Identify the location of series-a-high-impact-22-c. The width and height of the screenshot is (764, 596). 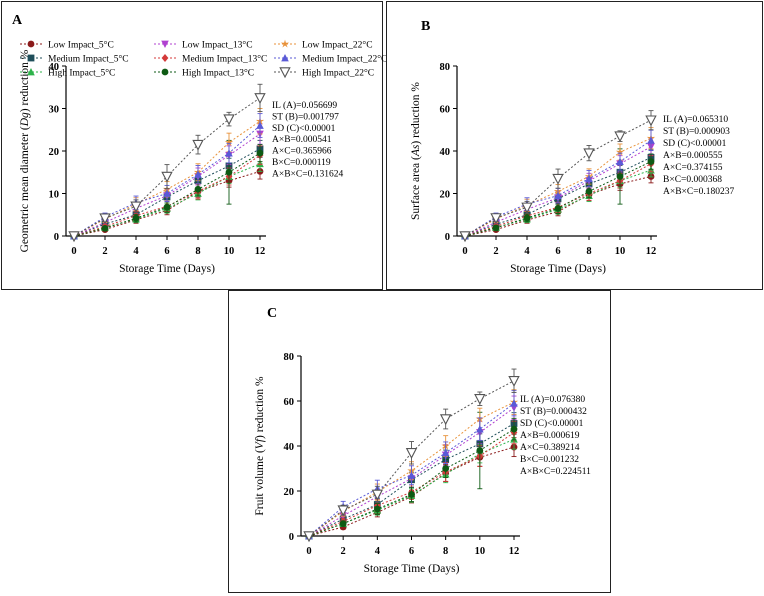
(167, 163).